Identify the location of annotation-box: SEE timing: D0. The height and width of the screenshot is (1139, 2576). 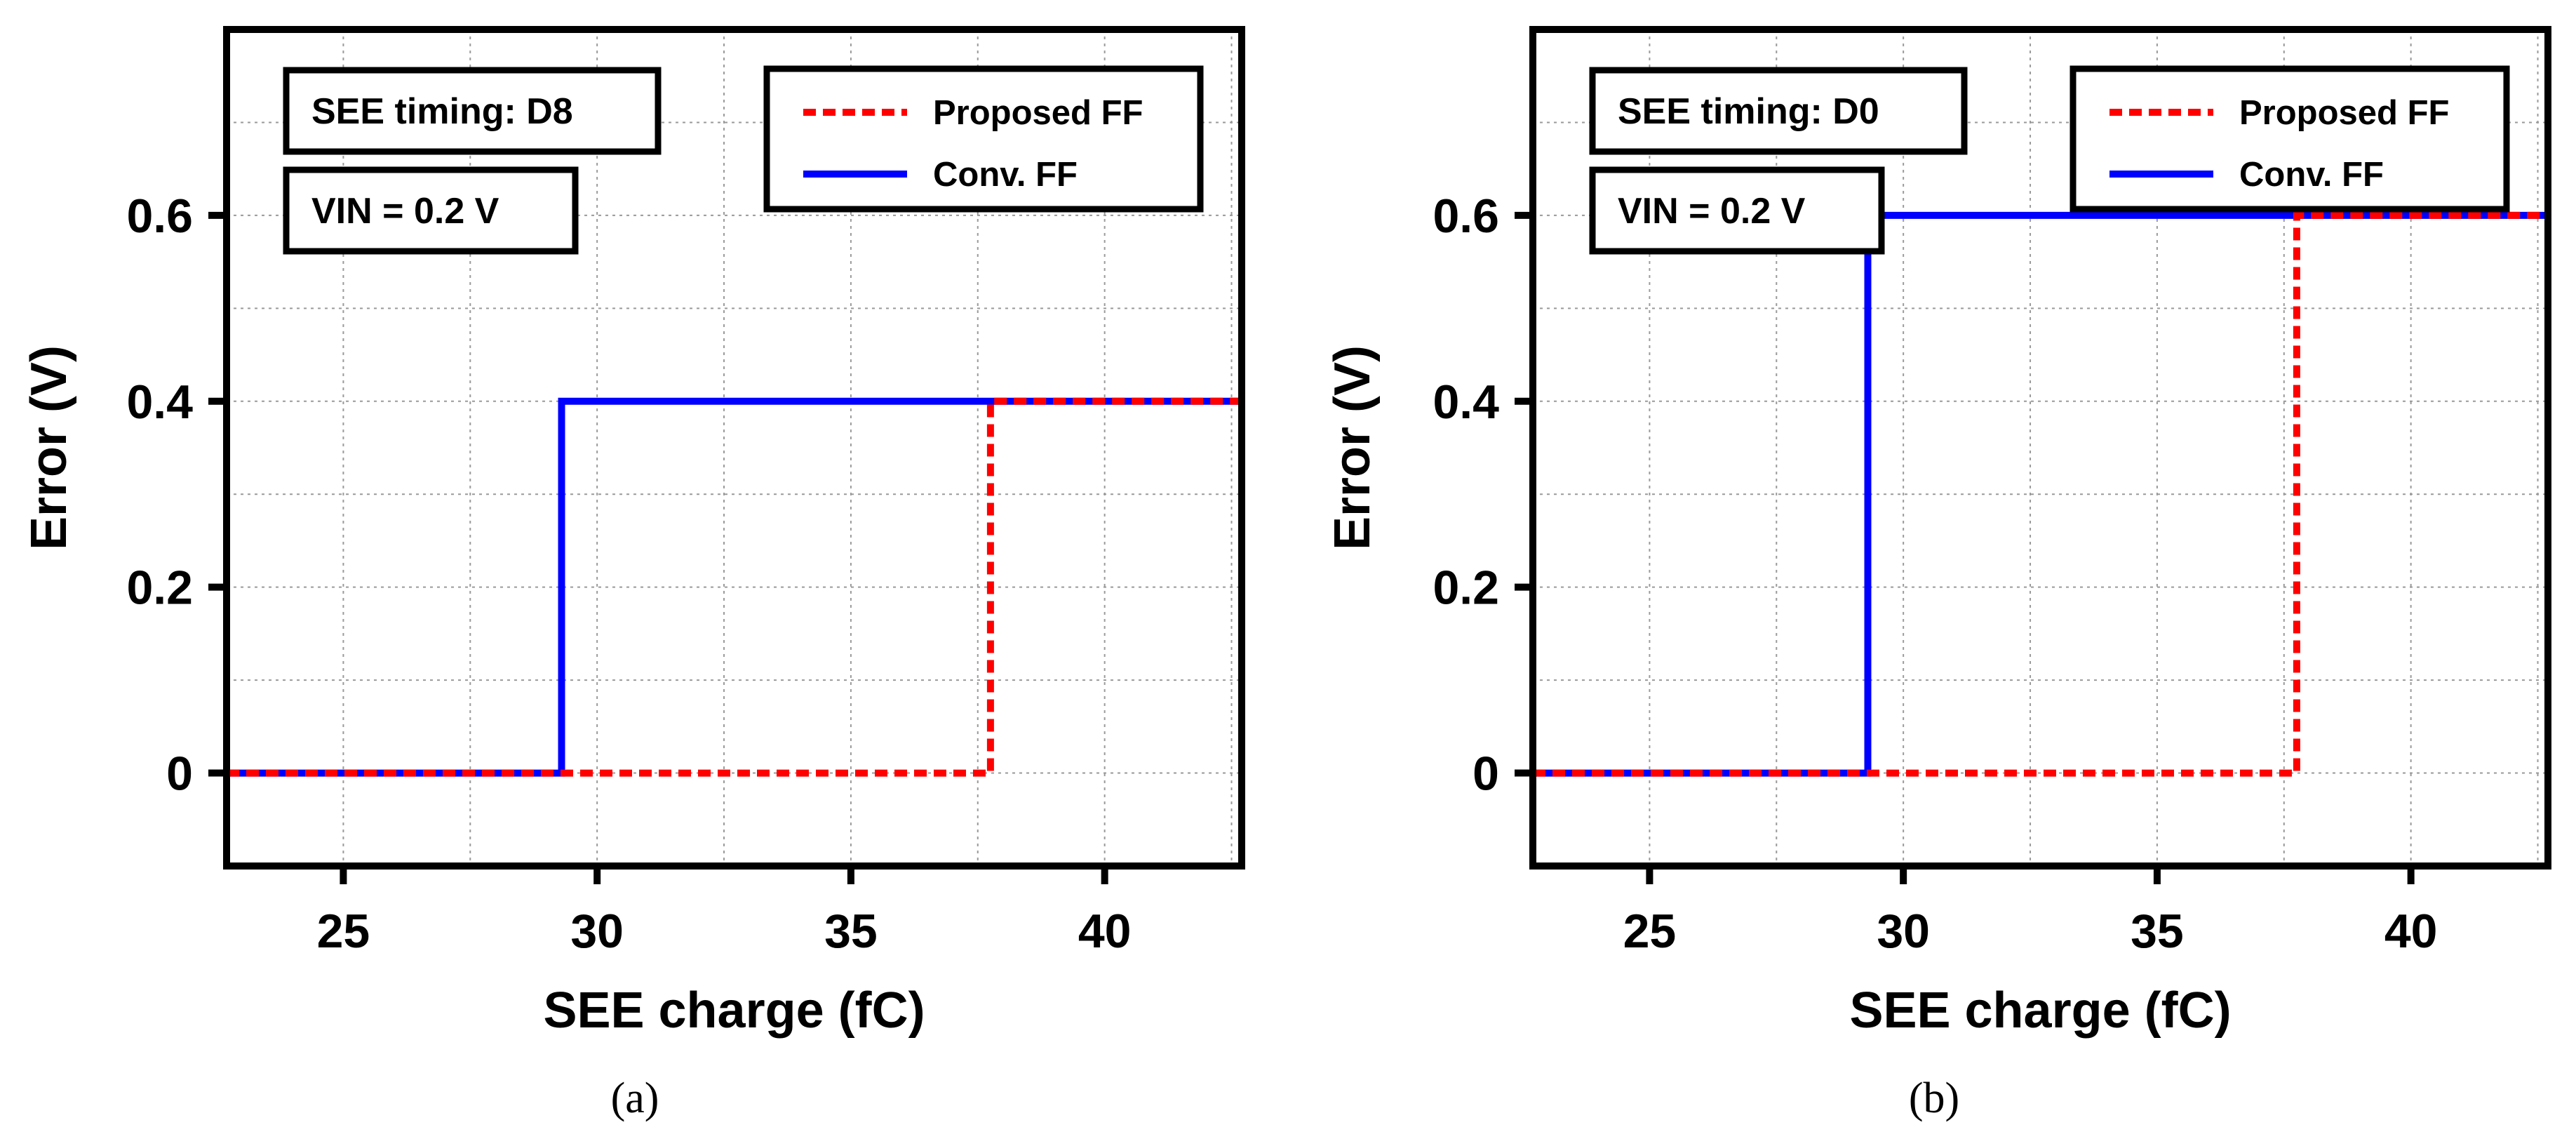
(1778, 111).